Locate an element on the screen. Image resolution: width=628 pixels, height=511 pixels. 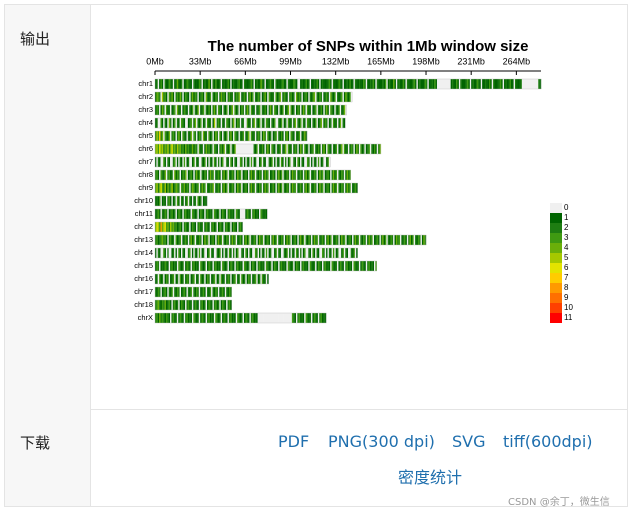
label-column is located at coordinates (47, 255).